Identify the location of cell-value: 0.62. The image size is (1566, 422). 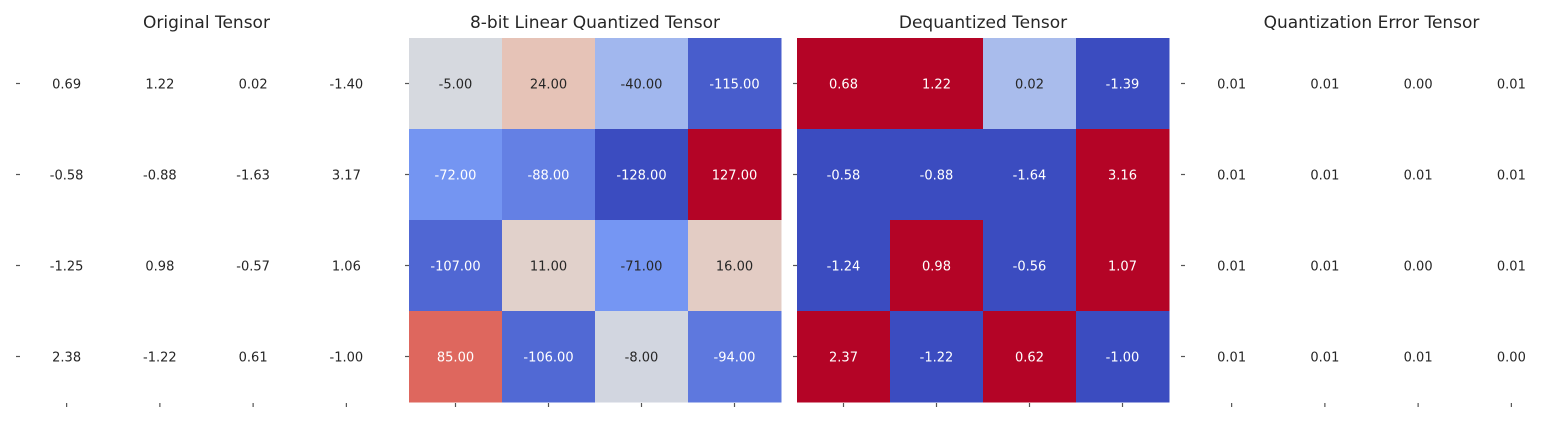
(1029, 358).